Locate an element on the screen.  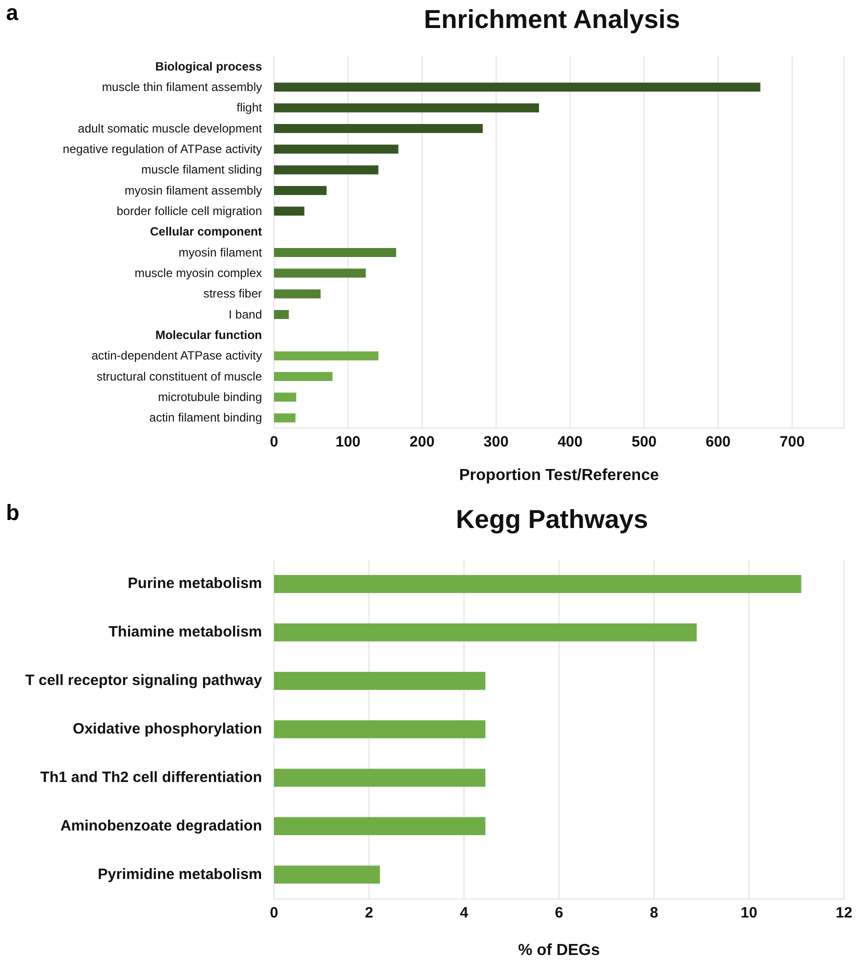
x-tick-label: 500 is located at coordinates (644, 442).